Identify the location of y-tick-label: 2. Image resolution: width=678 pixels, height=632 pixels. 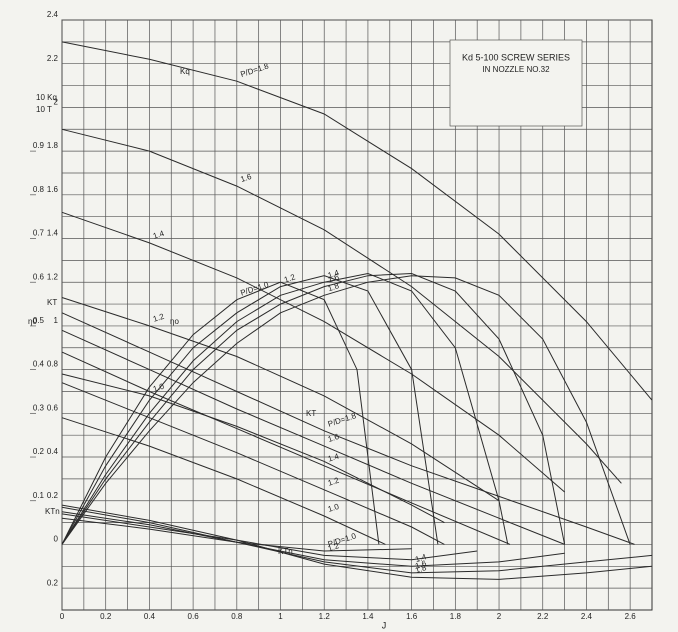
(56, 102).